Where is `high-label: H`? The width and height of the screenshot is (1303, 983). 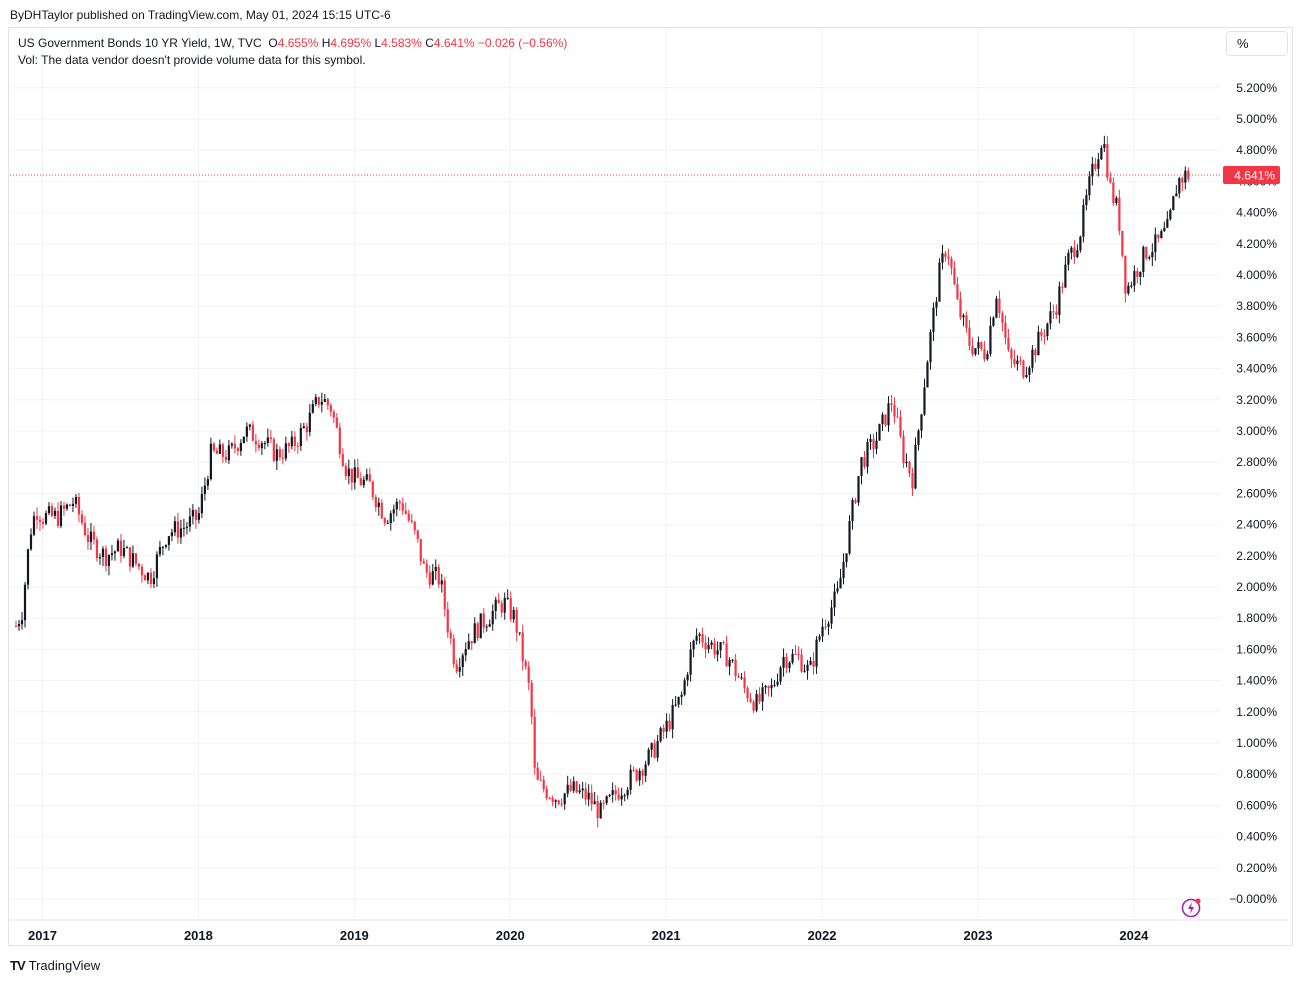
high-label: H is located at coordinates (326, 43).